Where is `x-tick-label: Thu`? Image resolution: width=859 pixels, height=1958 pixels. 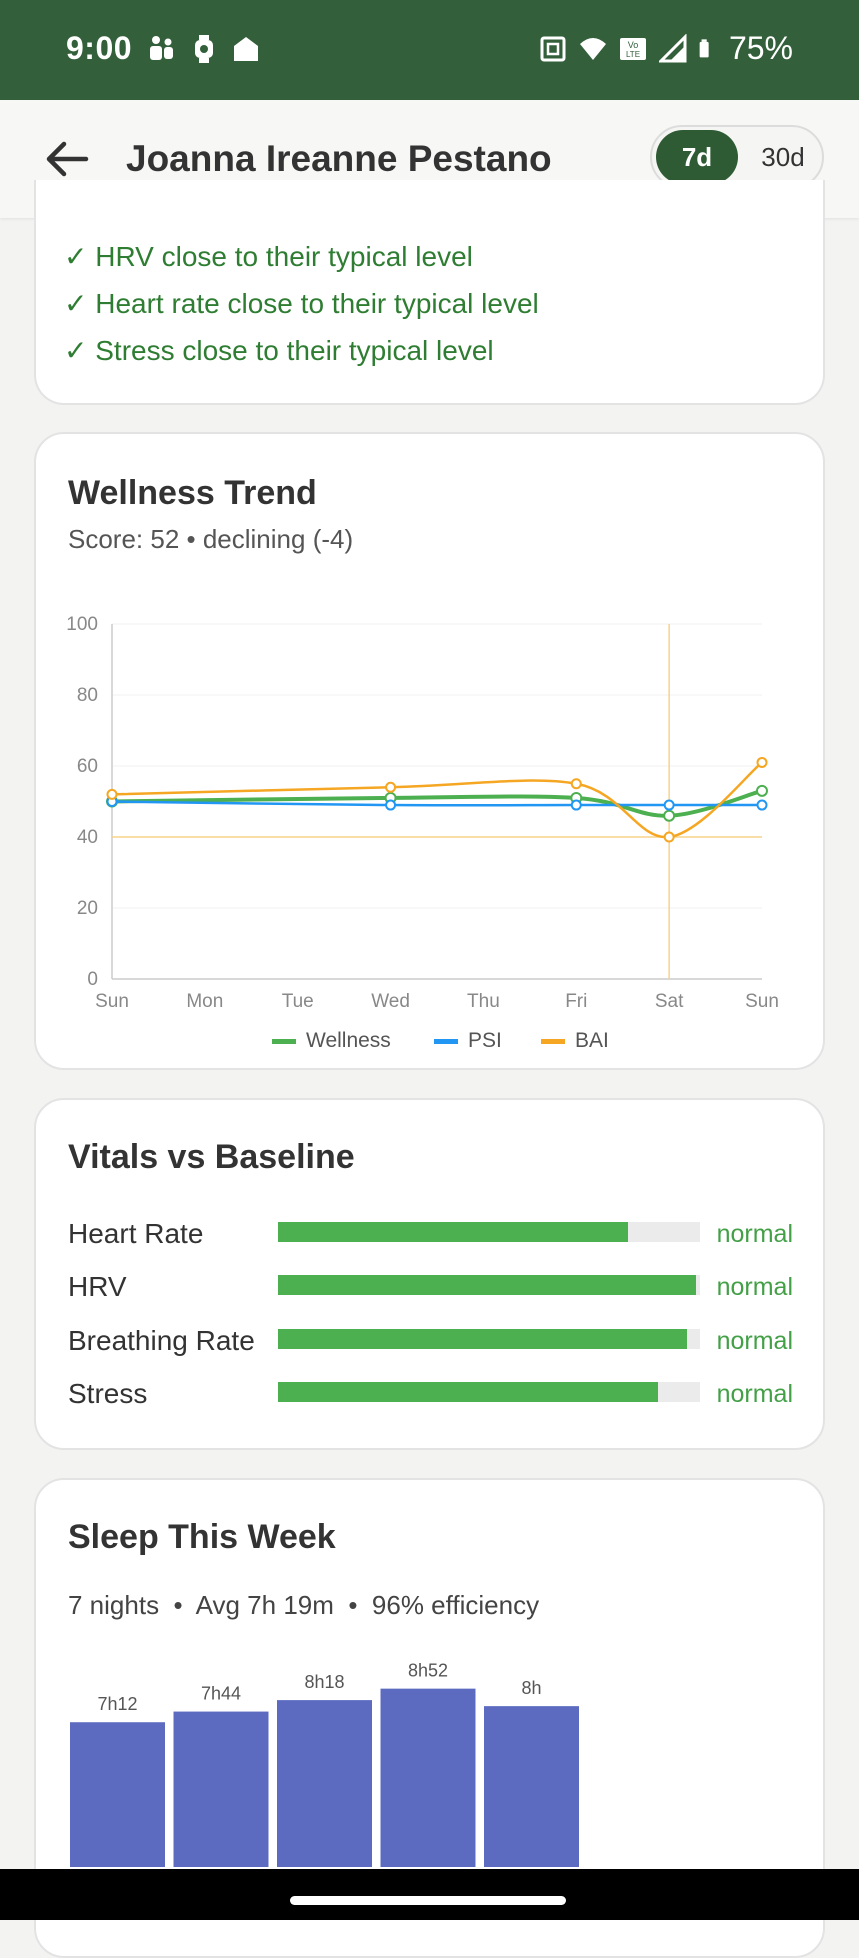 x-tick-label: Thu is located at coordinates (483, 1001).